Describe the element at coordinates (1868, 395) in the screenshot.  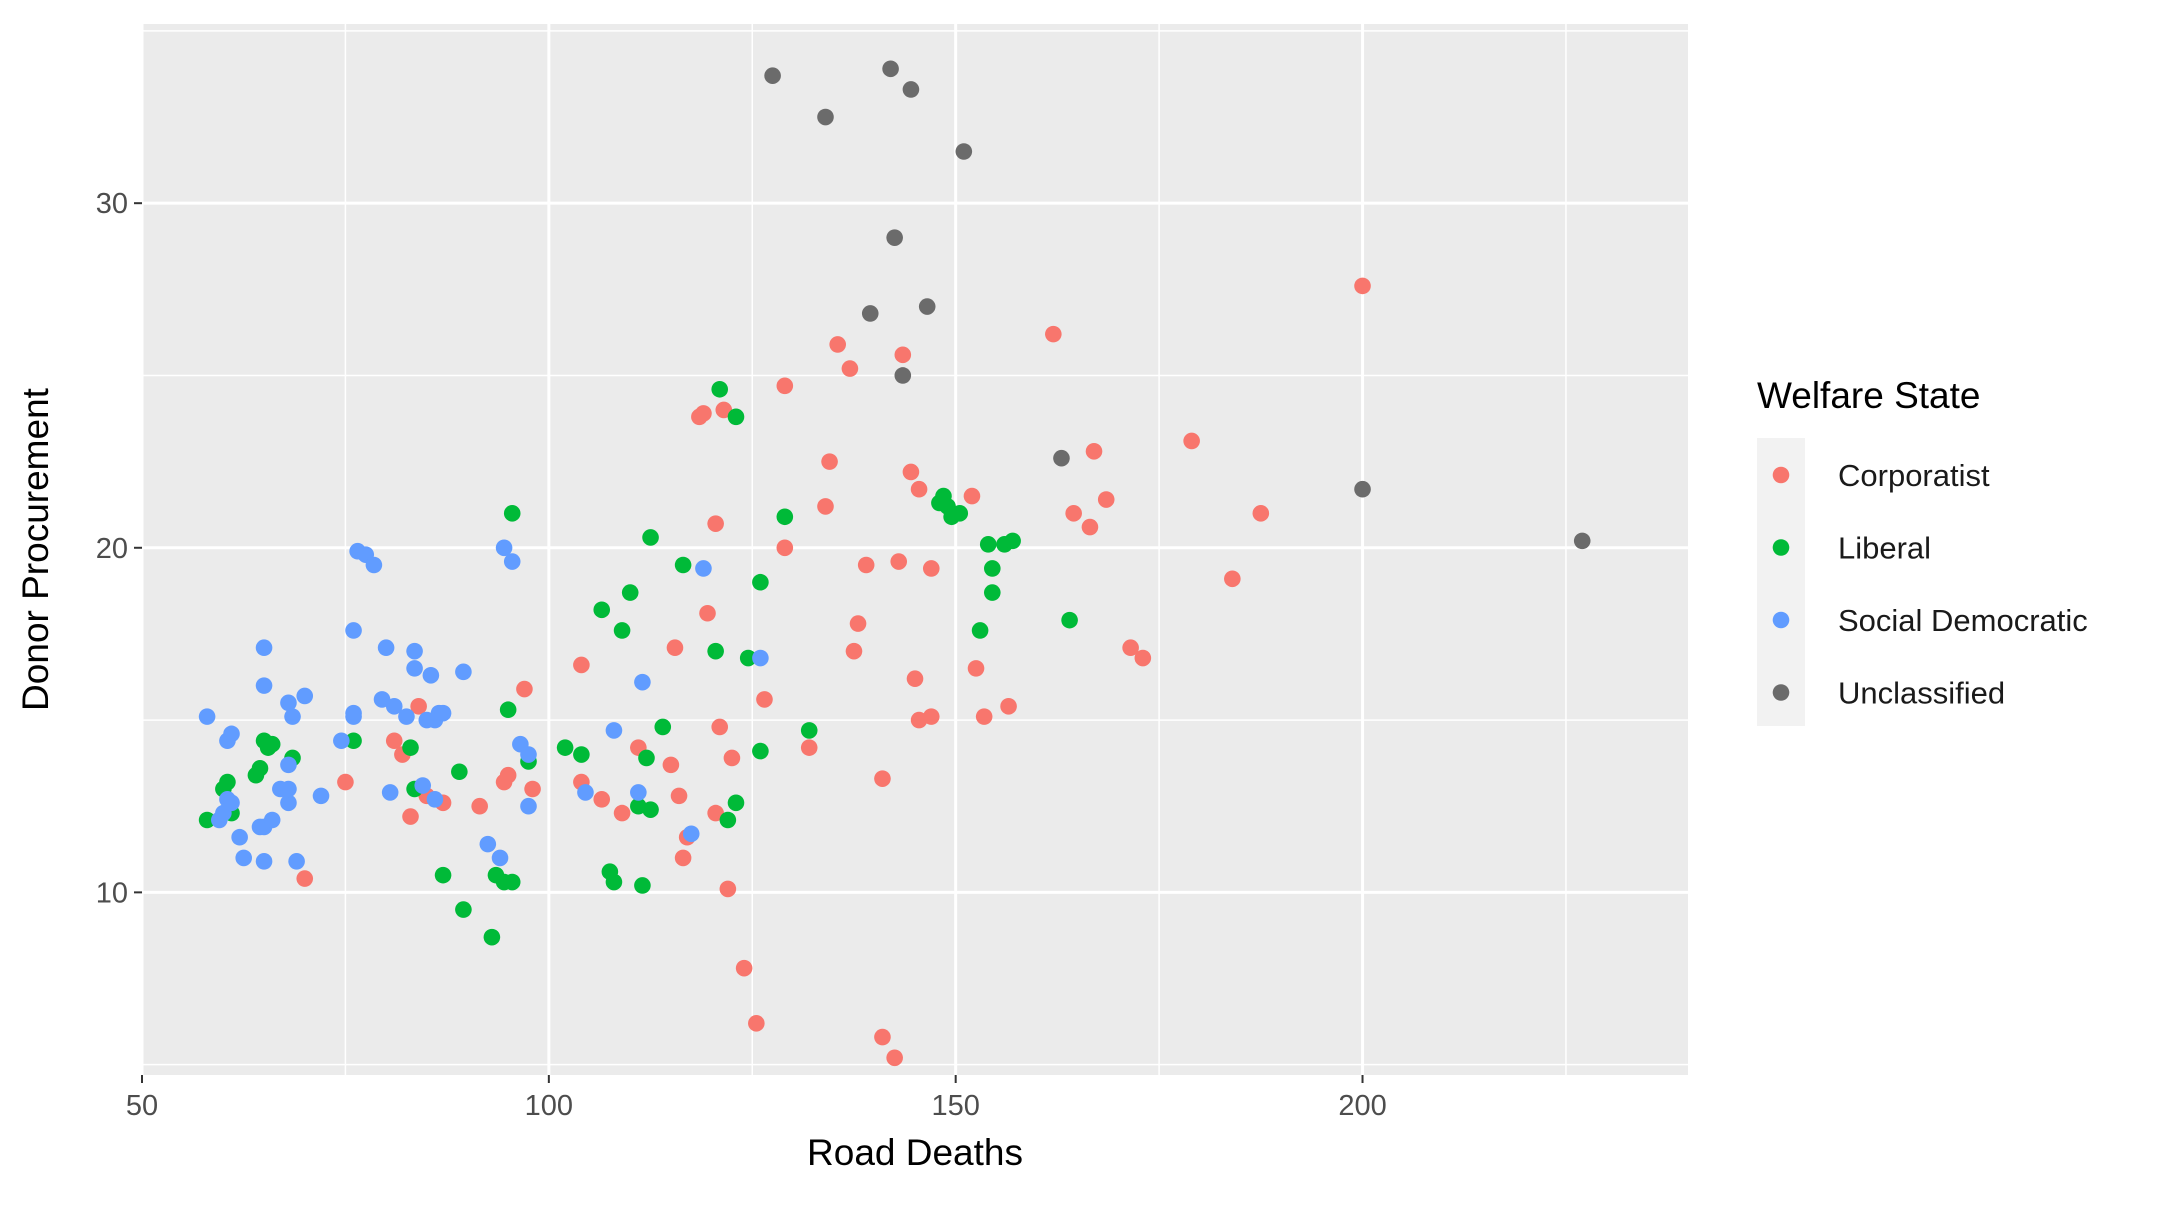
I see `legend-title: Welfare State` at that location.